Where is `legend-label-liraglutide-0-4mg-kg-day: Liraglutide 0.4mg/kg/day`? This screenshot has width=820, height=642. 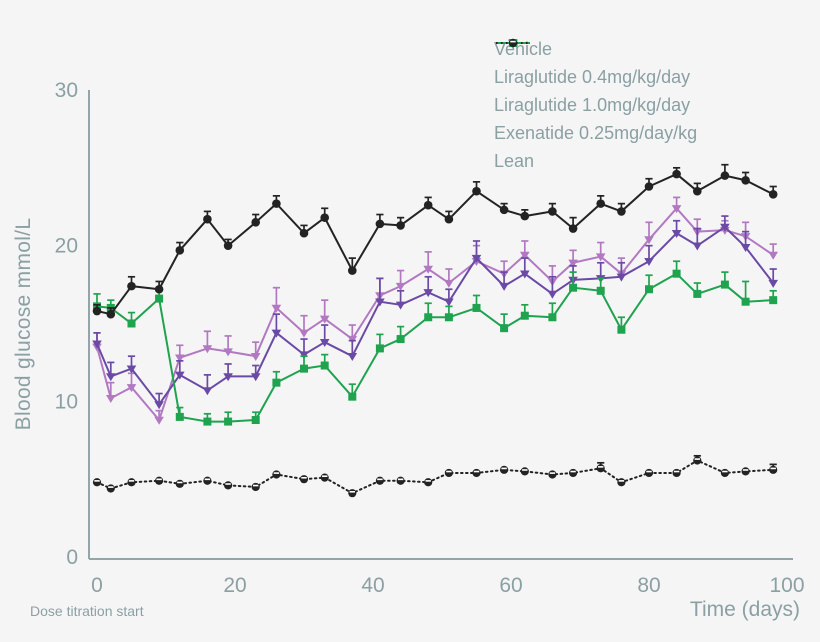 legend-label-liraglutide-0-4mg-kg-day: Liraglutide 0.4mg/kg/day is located at coordinates (592, 76).